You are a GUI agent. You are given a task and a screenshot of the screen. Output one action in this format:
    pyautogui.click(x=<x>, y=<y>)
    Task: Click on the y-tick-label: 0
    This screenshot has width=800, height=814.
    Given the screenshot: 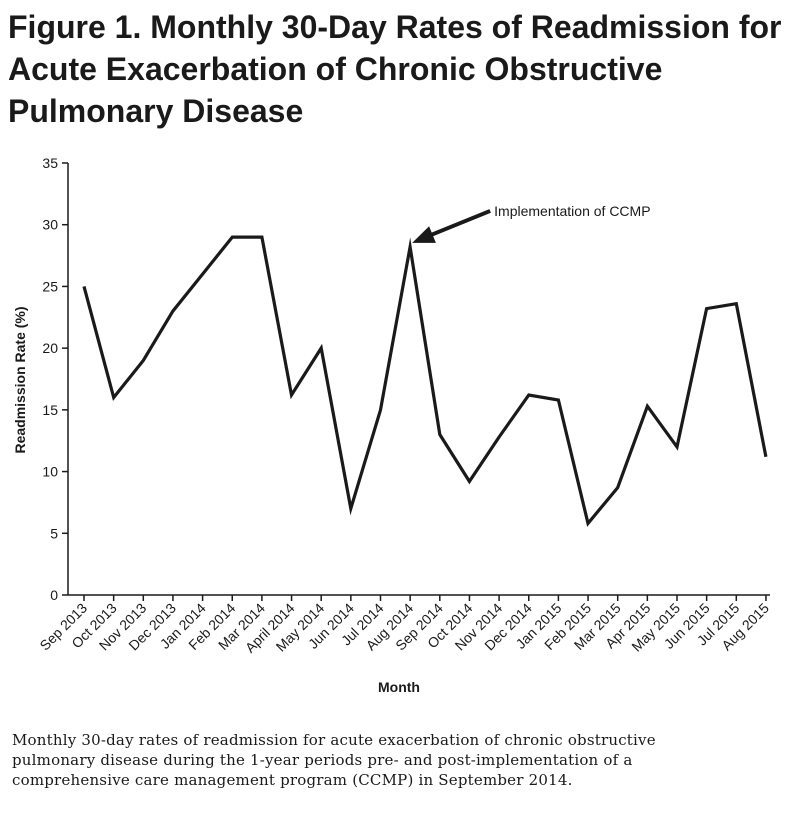 What is the action you would take?
    pyautogui.click(x=54, y=595)
    